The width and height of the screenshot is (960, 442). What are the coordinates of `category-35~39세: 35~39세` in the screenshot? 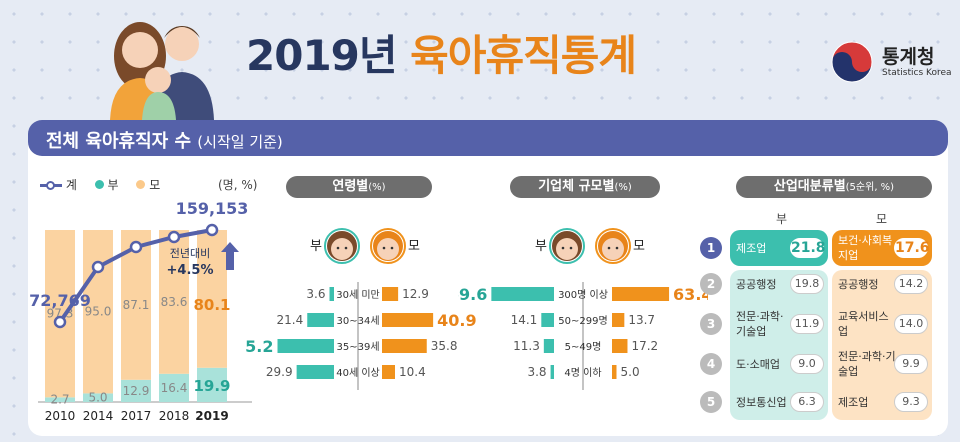 It's located at (357, 347).